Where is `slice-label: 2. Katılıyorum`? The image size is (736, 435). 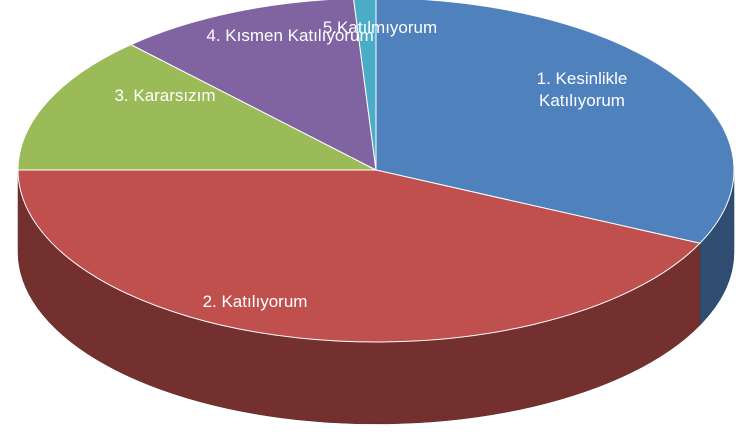
slice-label: 2. Katılıyorum is located at coordinates (255, 301).